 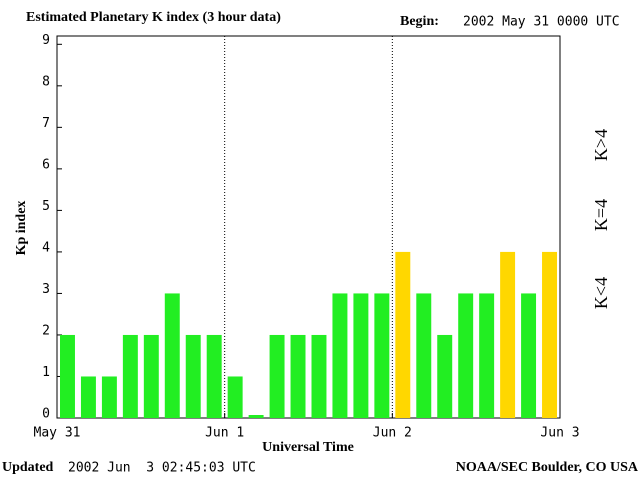 I want to click on begin-label: Begin:, so click(x=419, y=21).